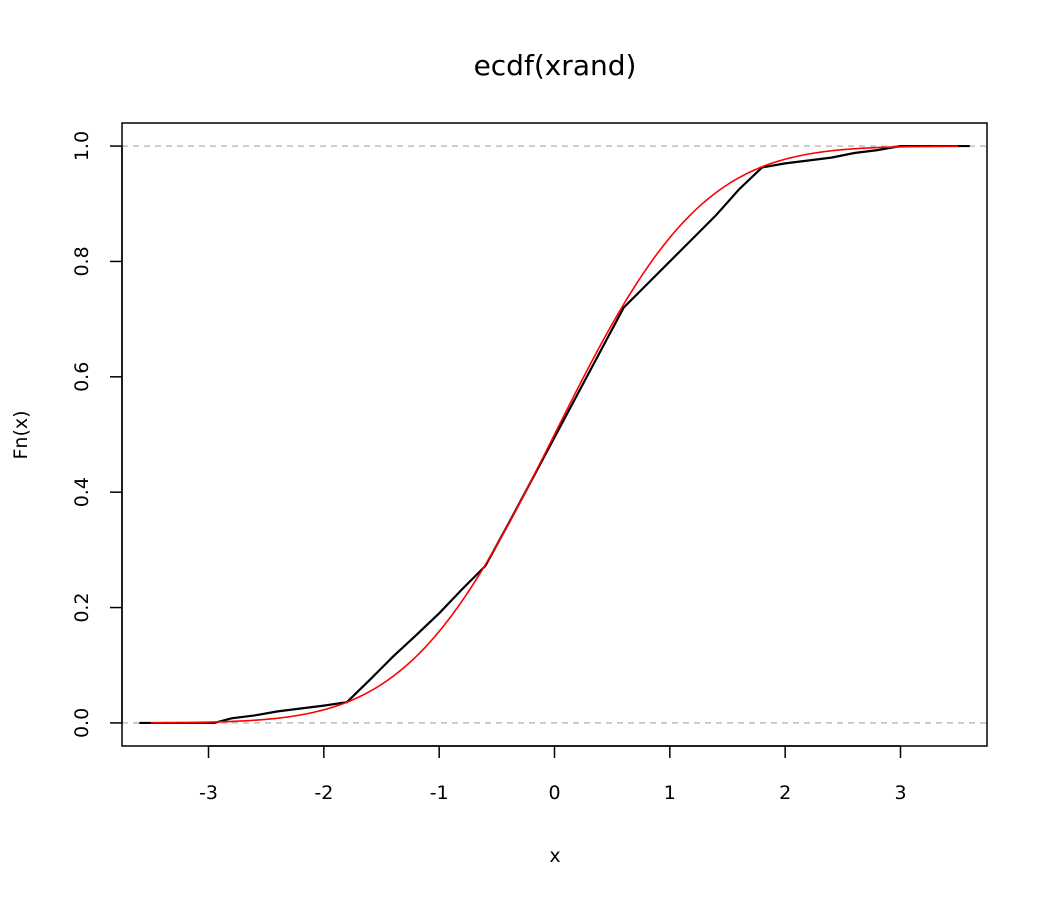 The width and height of the screenshot is (1050, 900). I want to click on x-axis: -3 -2 -1 0 1 2 3, so click(553, 774).